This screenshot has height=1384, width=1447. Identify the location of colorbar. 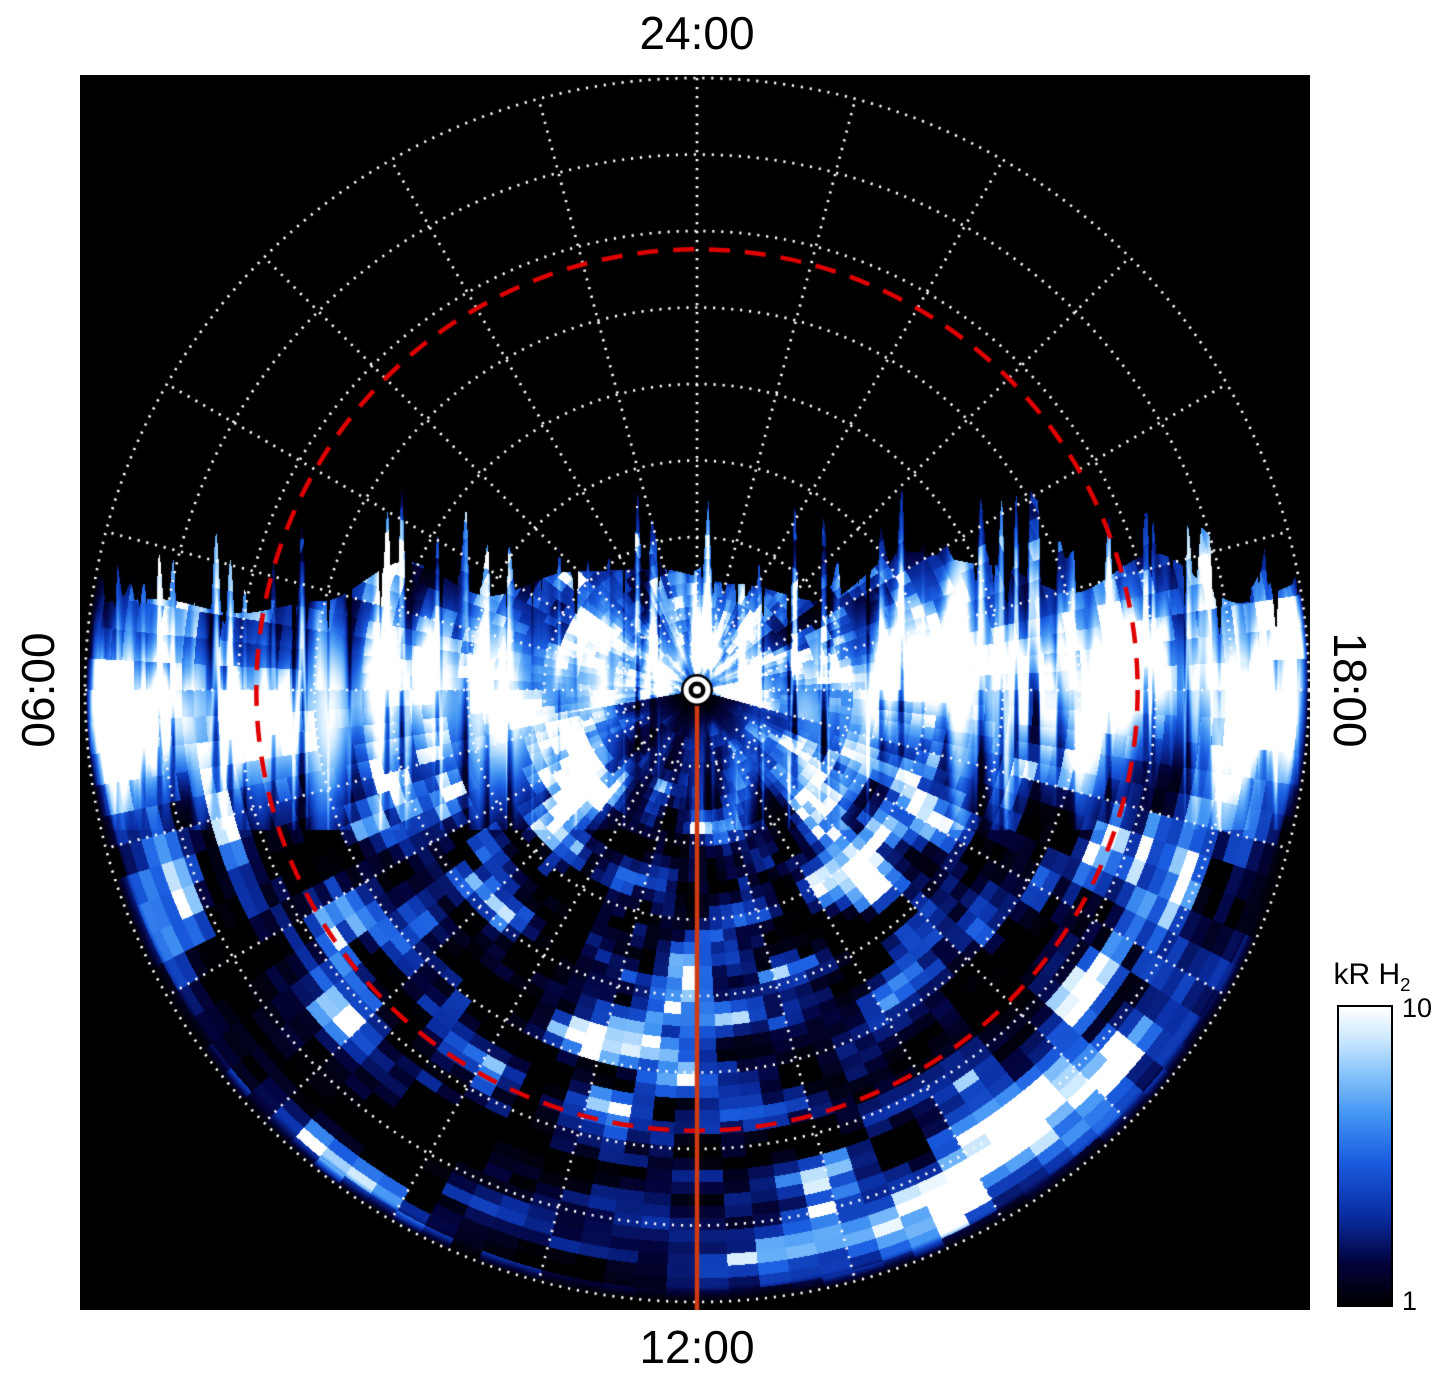
(1365, 1156).